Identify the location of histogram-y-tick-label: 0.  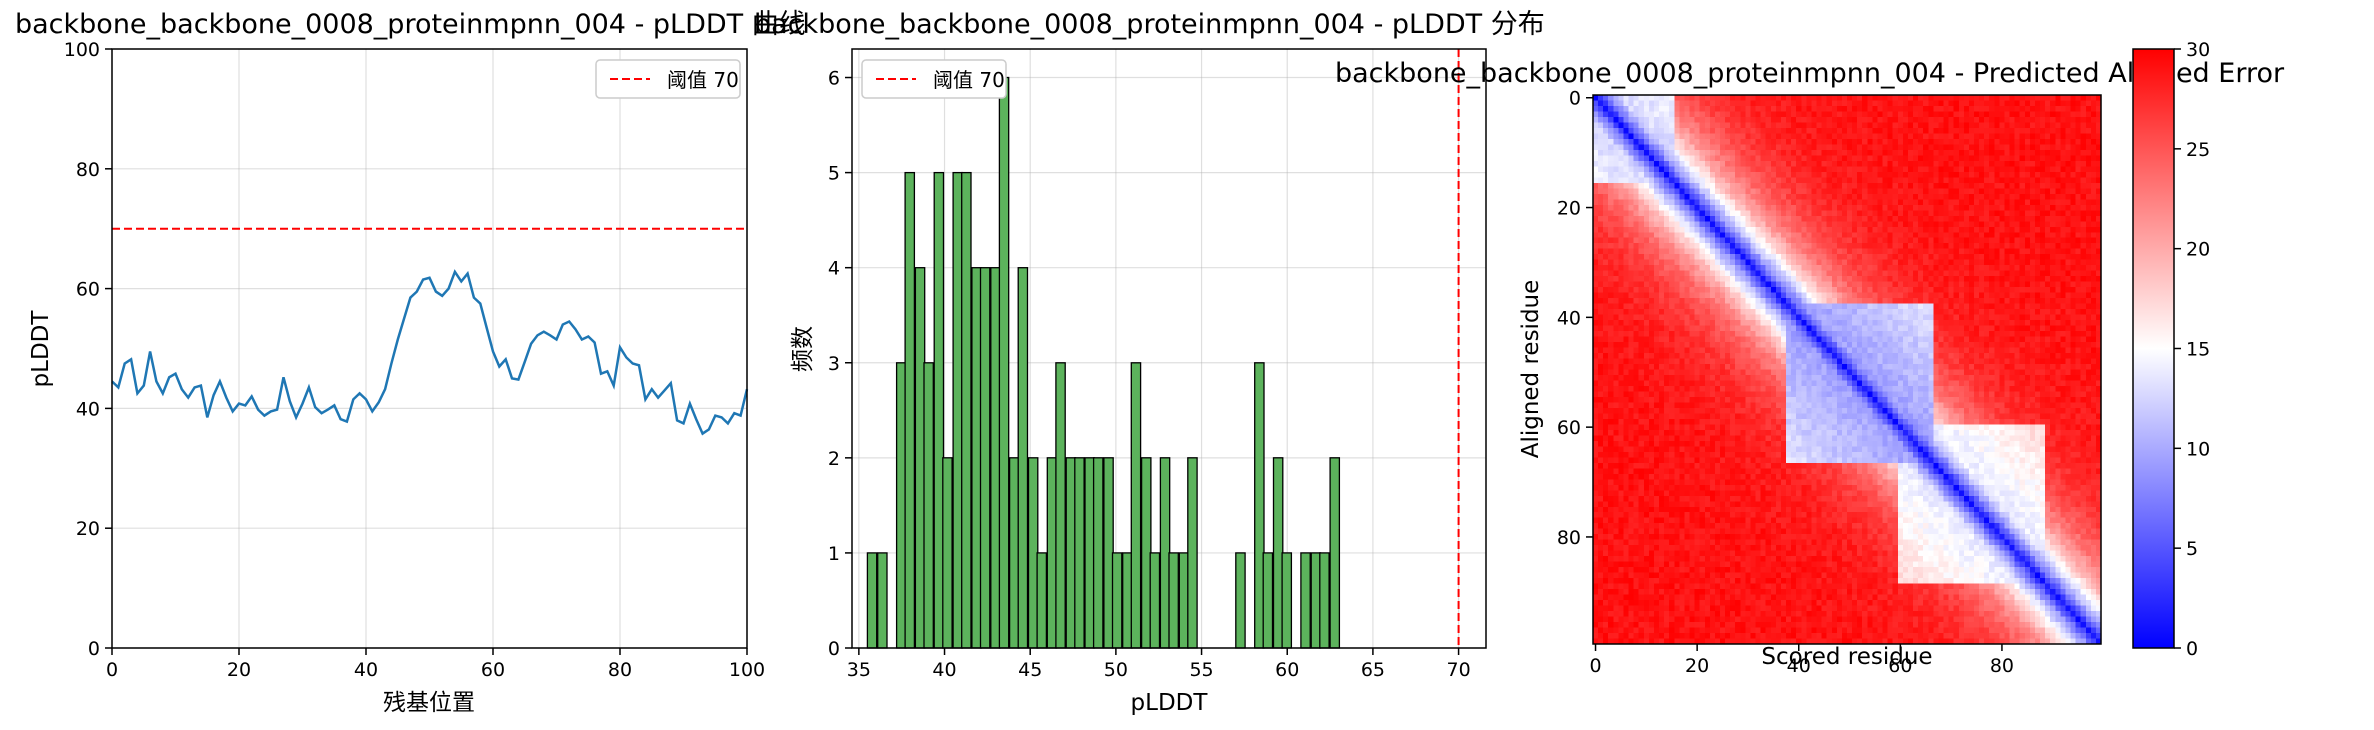
(834, 649).